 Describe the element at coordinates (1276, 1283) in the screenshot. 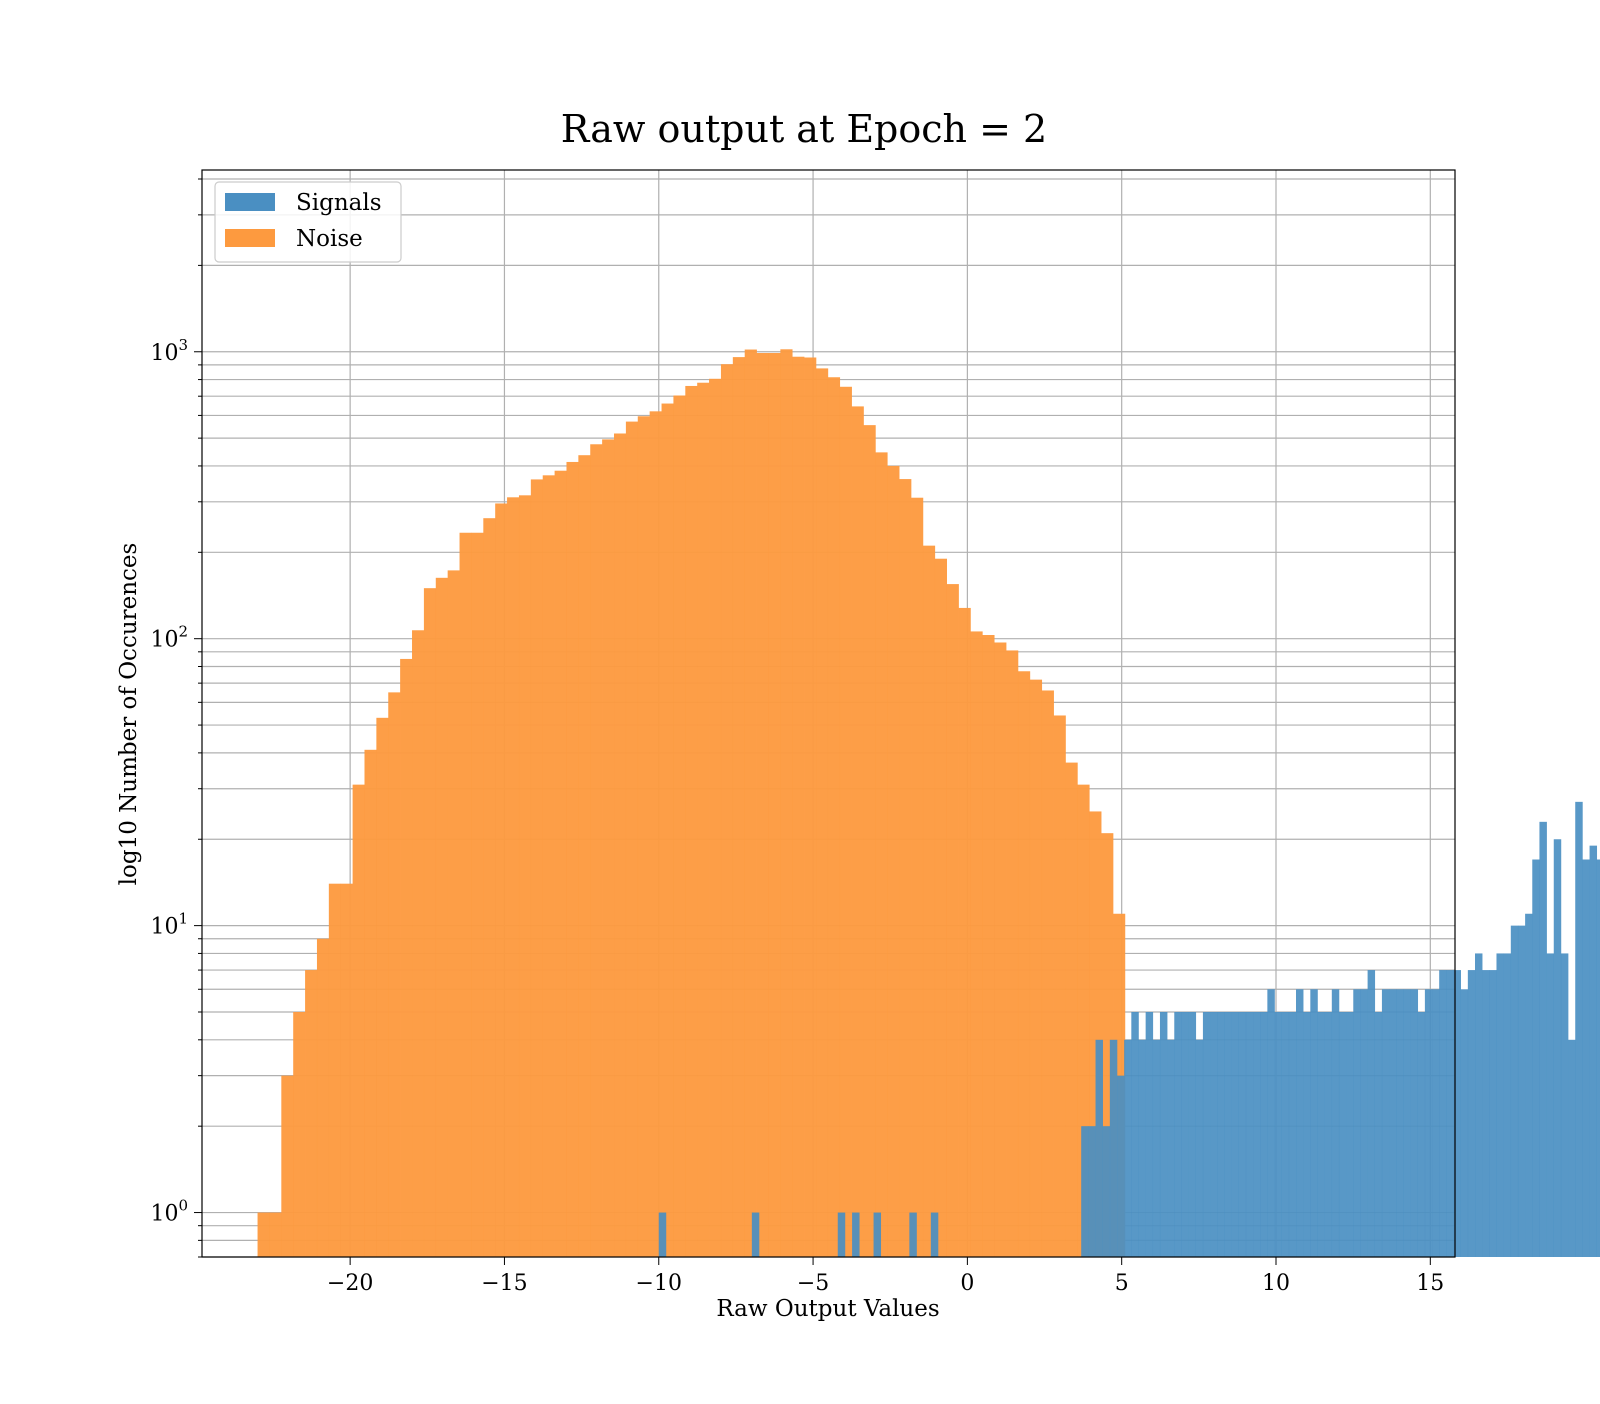

I see `x-tick-label: 10` at that location.